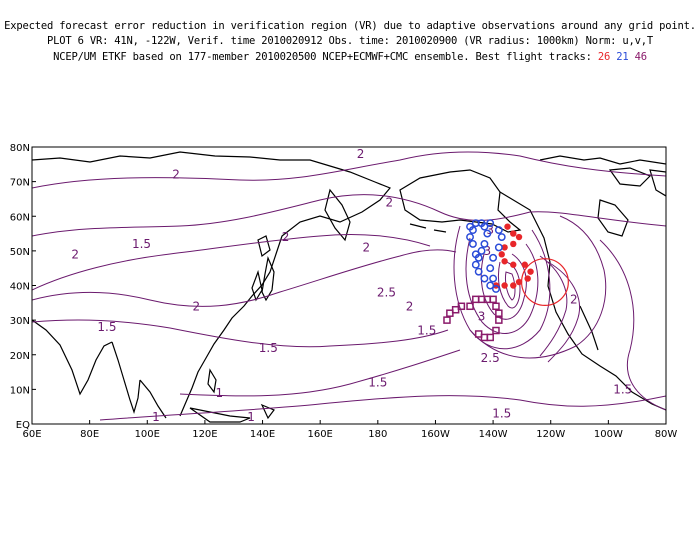 The height and width of the screenshot is (540, 700). I want to click on lon-tick-label: 160W, so click(435, 434).